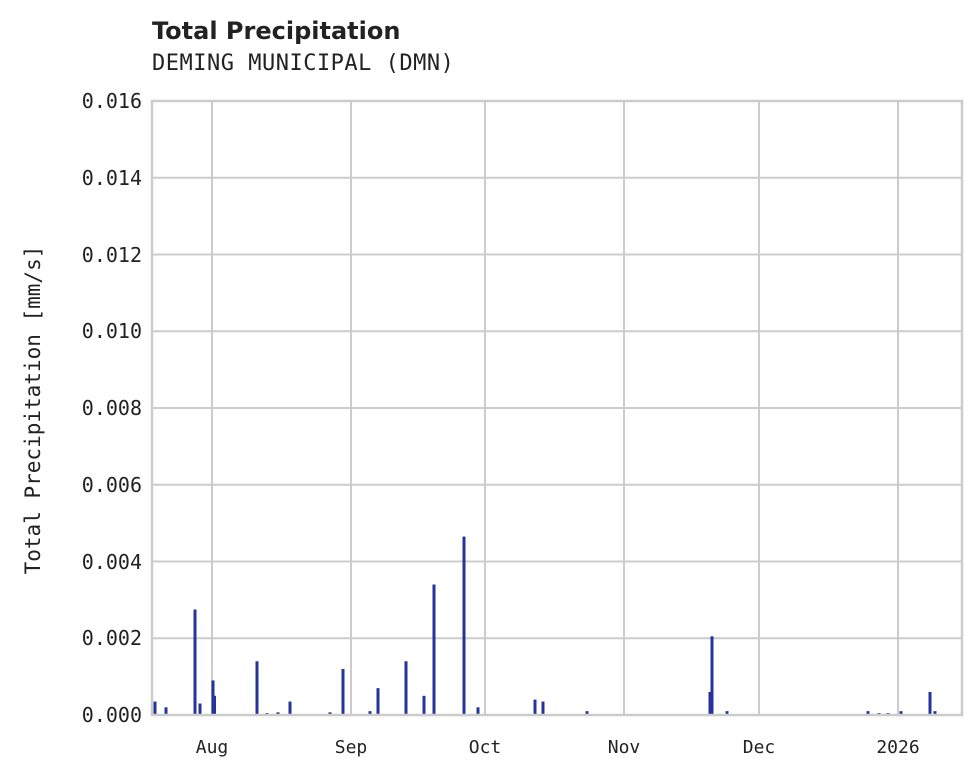  What do you see at coordinates (759, 747) in the screenshot?
I see `x-tick-label: Dec` at bounding box center [759, 747].